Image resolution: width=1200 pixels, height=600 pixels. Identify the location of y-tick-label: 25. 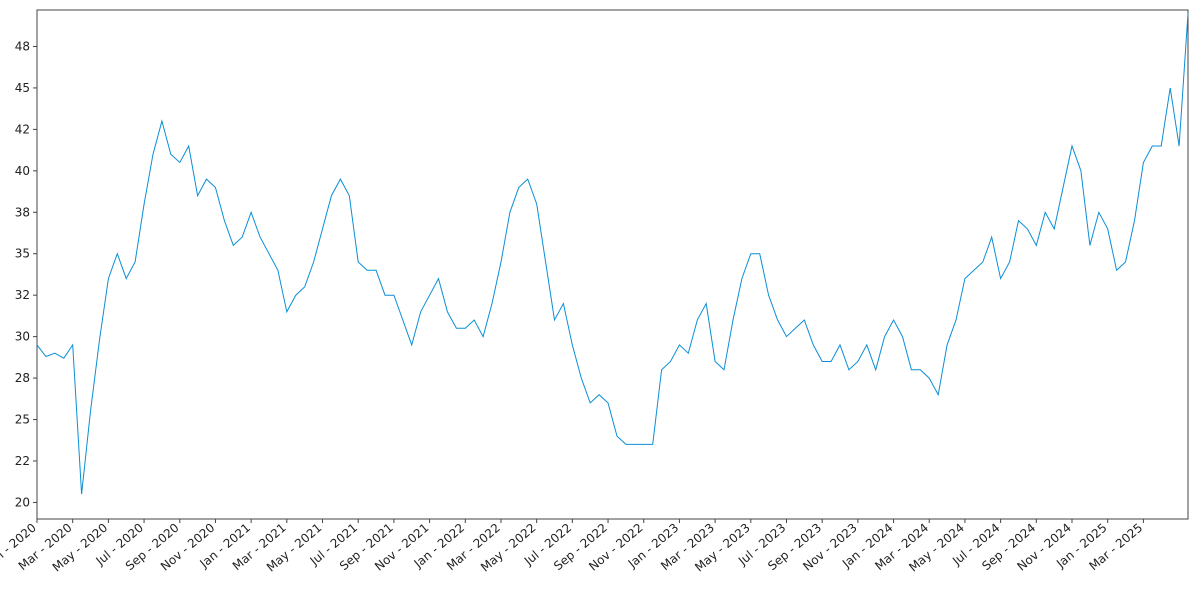
(22, 420).